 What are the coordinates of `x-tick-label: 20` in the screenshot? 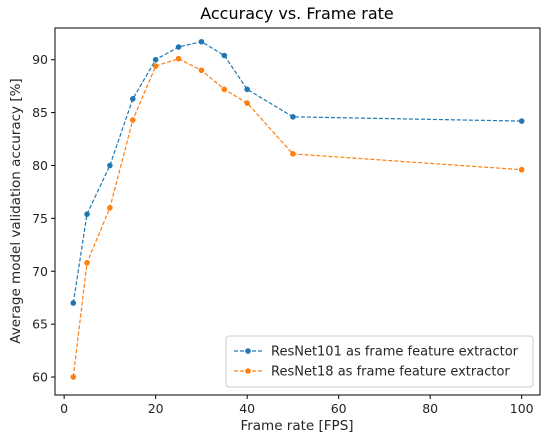 It's located at (156, 408).